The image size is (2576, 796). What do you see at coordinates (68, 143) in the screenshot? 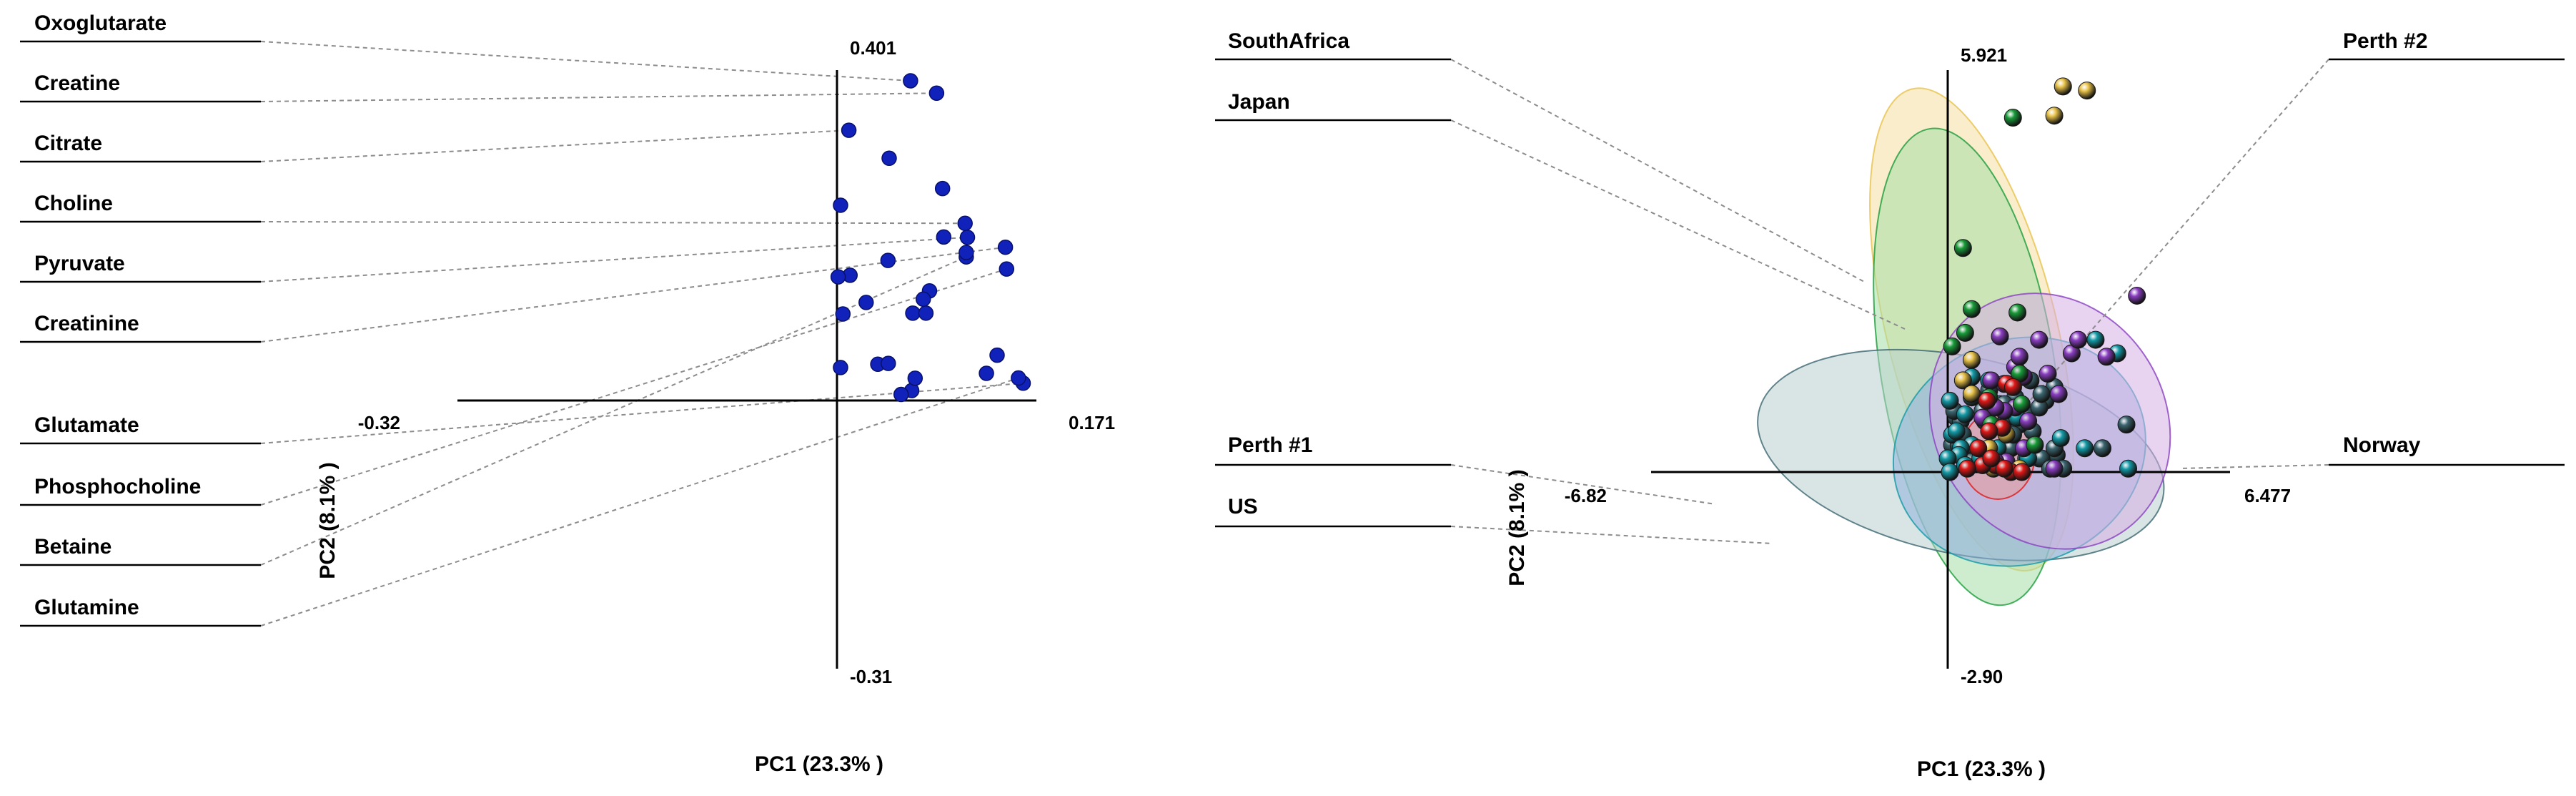
I see `metabolite-label: Citrate` at bounding box center [68, 143].